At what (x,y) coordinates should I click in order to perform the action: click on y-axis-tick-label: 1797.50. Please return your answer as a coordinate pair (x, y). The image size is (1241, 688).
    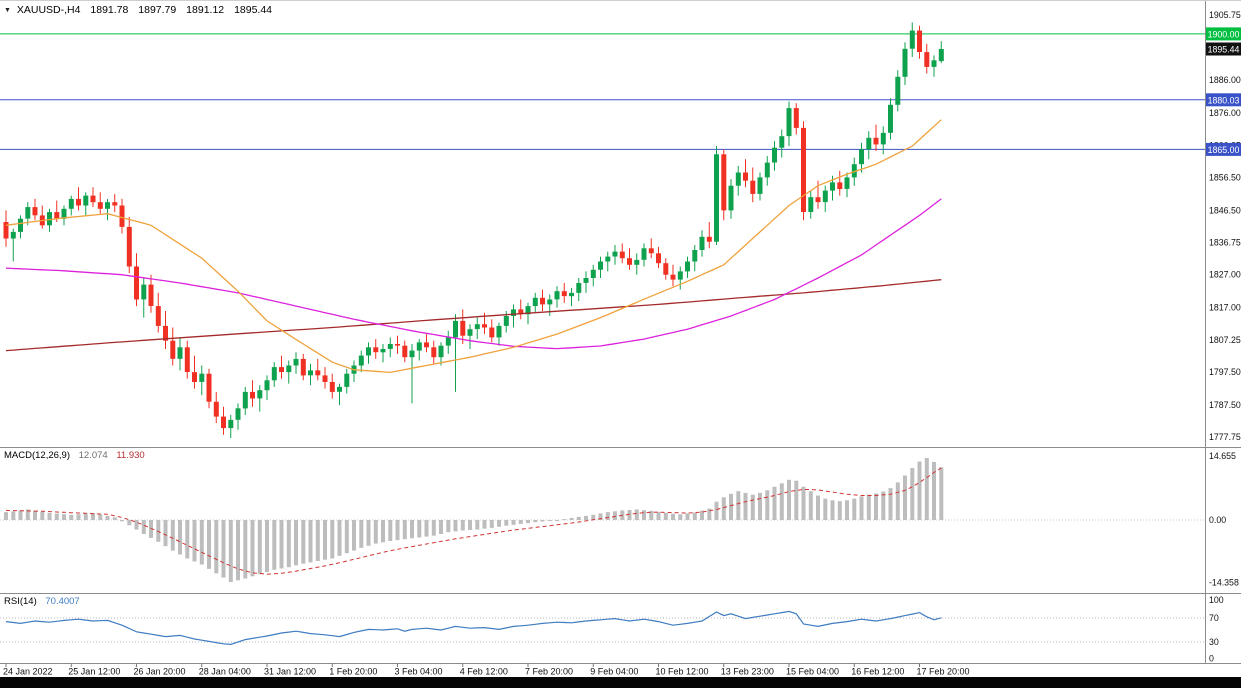
    Looking at the image, I should click on (1225, 372).